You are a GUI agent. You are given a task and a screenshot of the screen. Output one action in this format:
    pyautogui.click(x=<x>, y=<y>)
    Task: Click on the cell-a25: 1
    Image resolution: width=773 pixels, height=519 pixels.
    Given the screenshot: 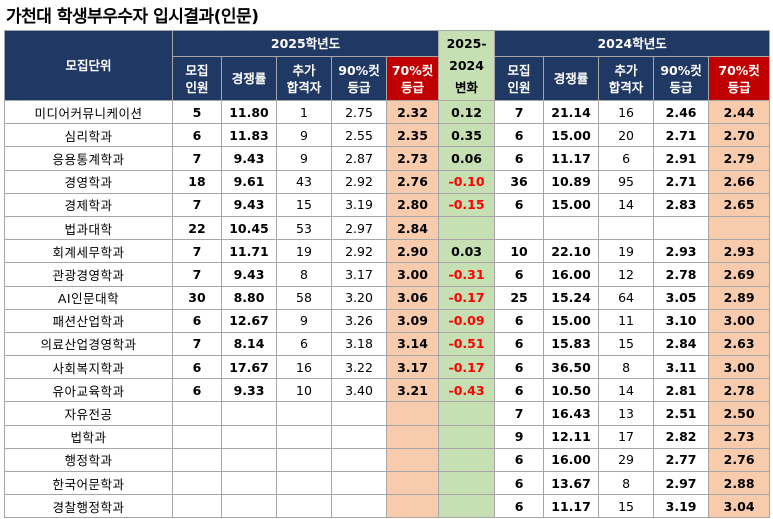 What is the action you would take?
    pyautogui.click(x=304, y=112)
    